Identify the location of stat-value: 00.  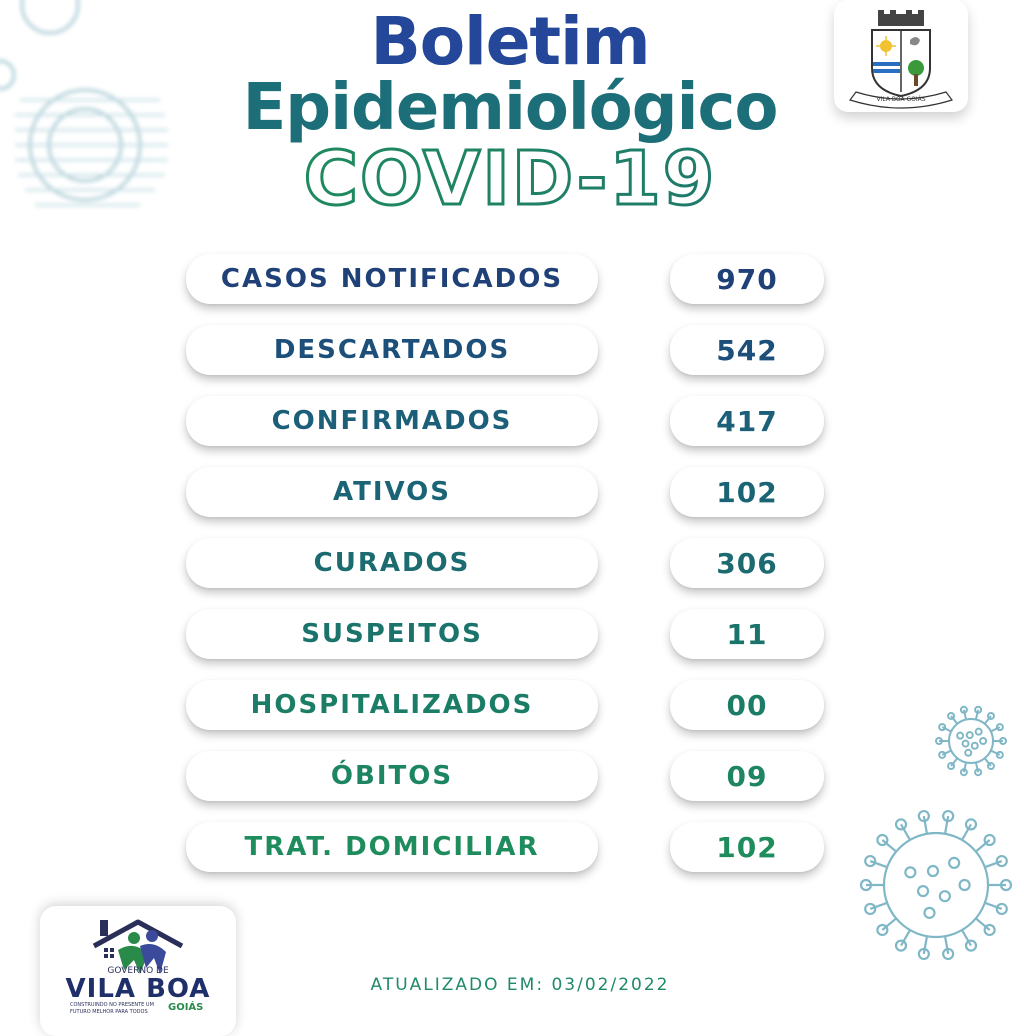
(747, 705).